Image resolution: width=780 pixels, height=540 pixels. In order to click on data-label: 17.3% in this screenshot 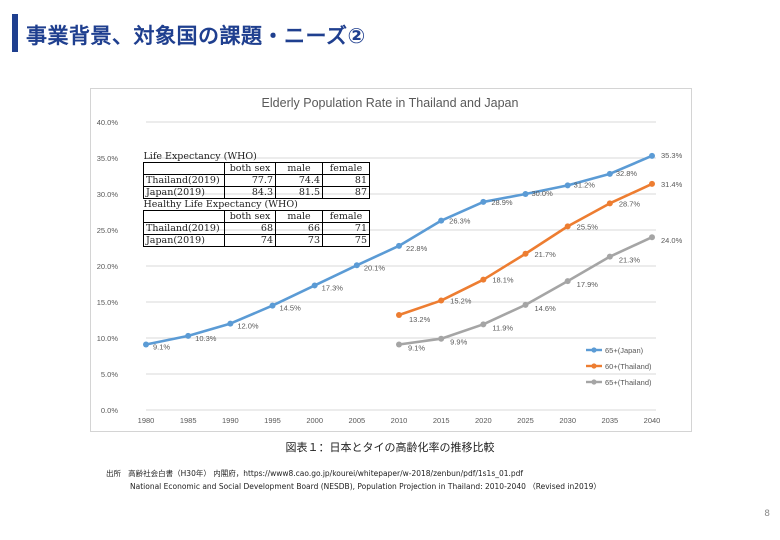, I will do `click(333, 287)`.